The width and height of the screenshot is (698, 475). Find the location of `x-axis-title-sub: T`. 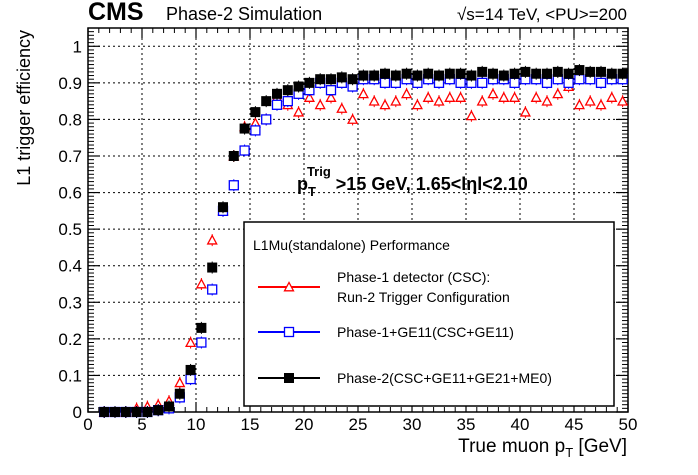

x-axis-title-sub: T is located at coordinates (569, 452).